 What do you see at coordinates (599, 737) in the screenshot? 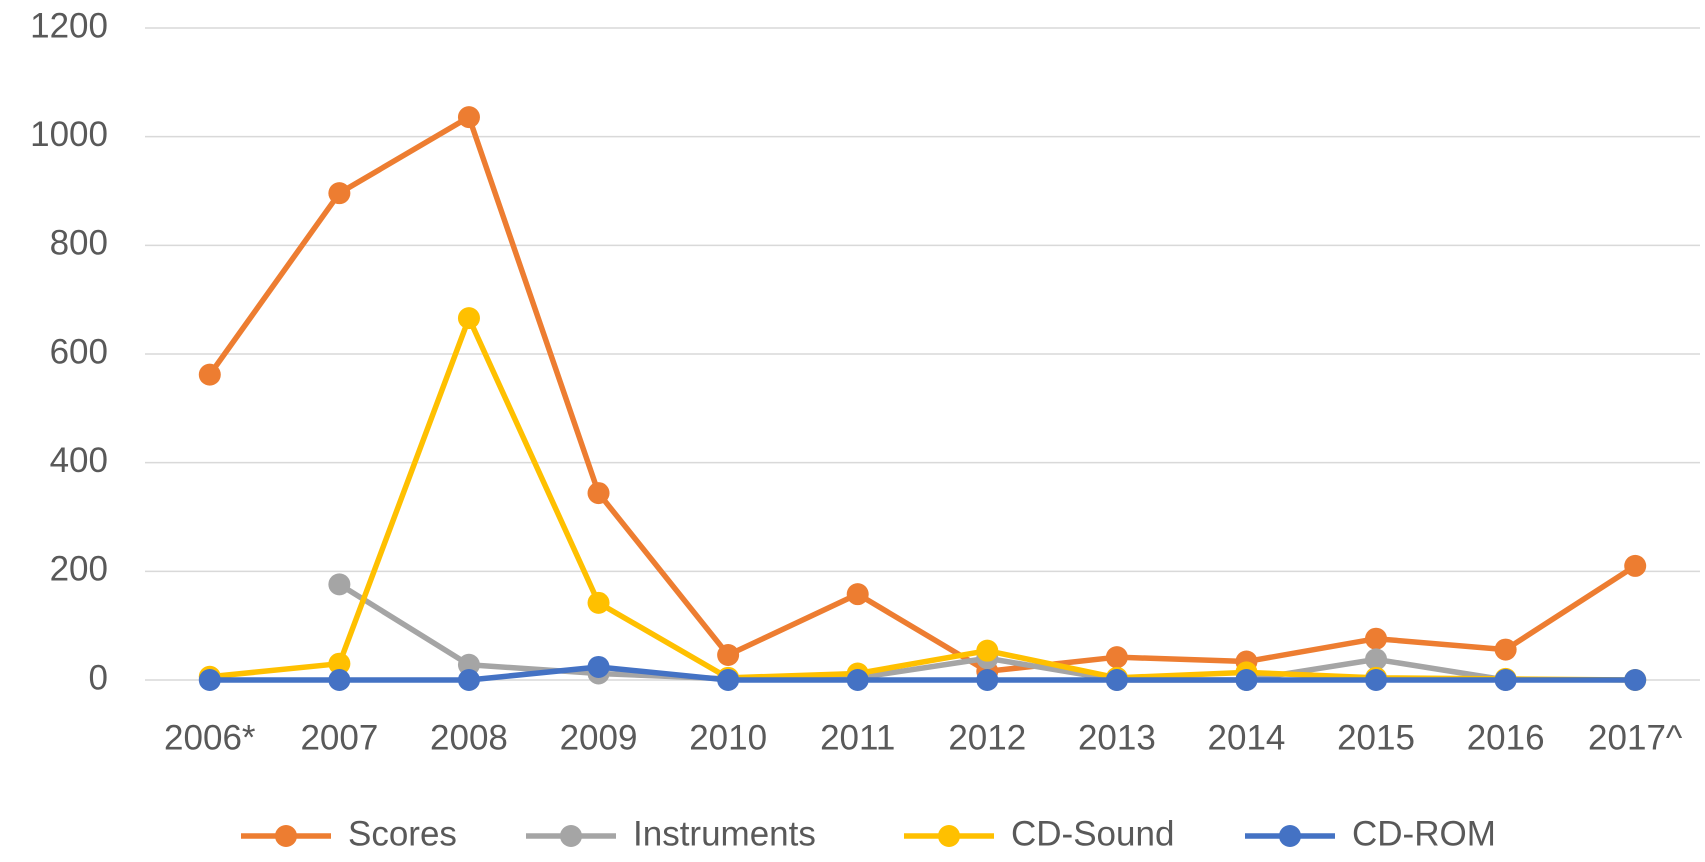
I see `x-tick-label: 2009` at bounding box center [599, 737].